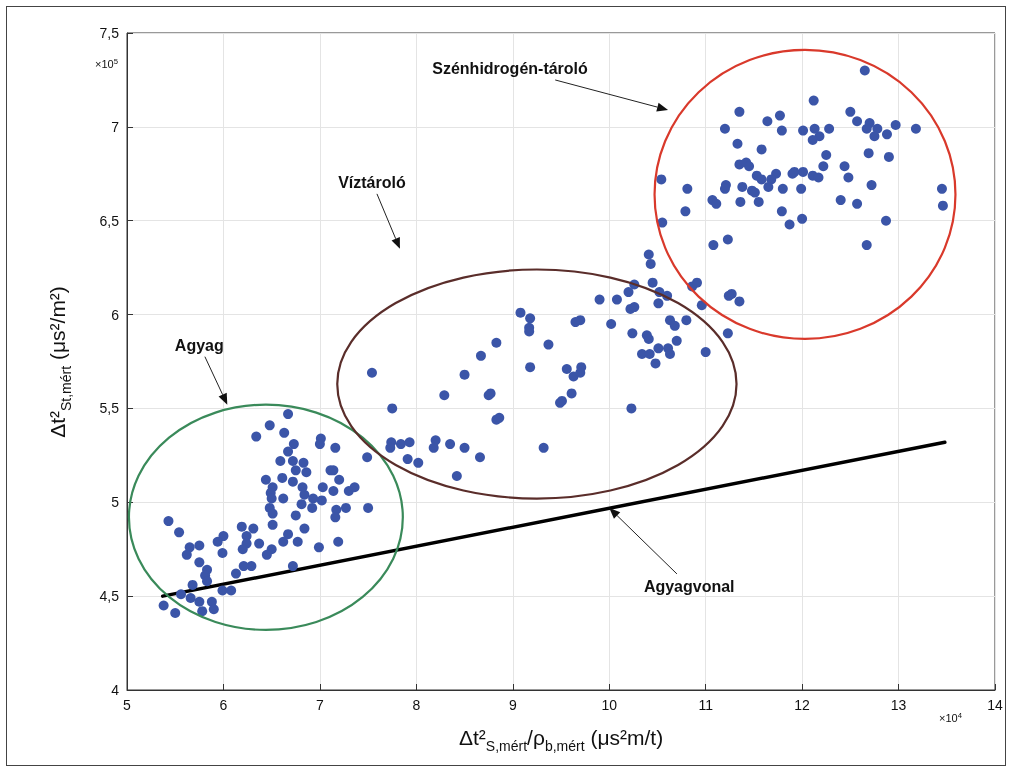  What do you see at coordinates (951, 717) in the screenshot?
I see `text: ×10$^{4}$` at bounding box center [951, 717].